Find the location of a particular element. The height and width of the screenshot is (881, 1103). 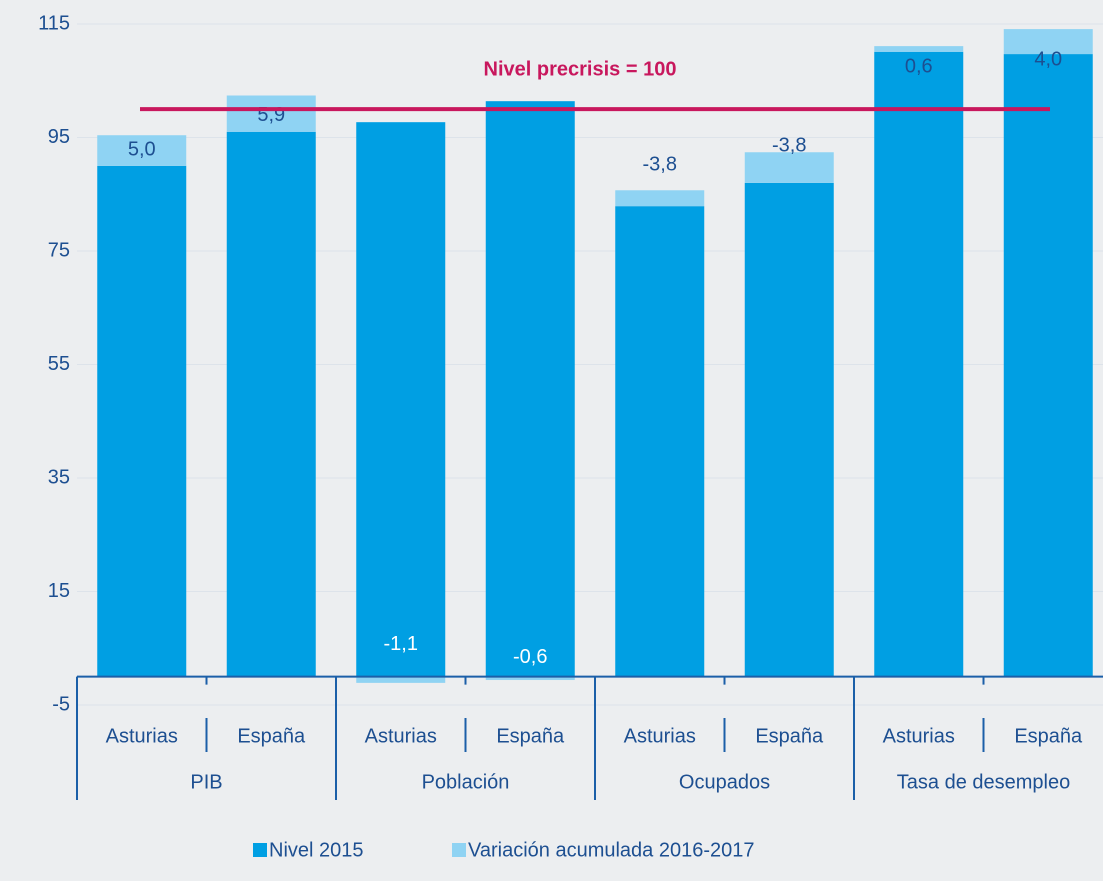

data-label: 0,6 is located at coordinates (919, 66).